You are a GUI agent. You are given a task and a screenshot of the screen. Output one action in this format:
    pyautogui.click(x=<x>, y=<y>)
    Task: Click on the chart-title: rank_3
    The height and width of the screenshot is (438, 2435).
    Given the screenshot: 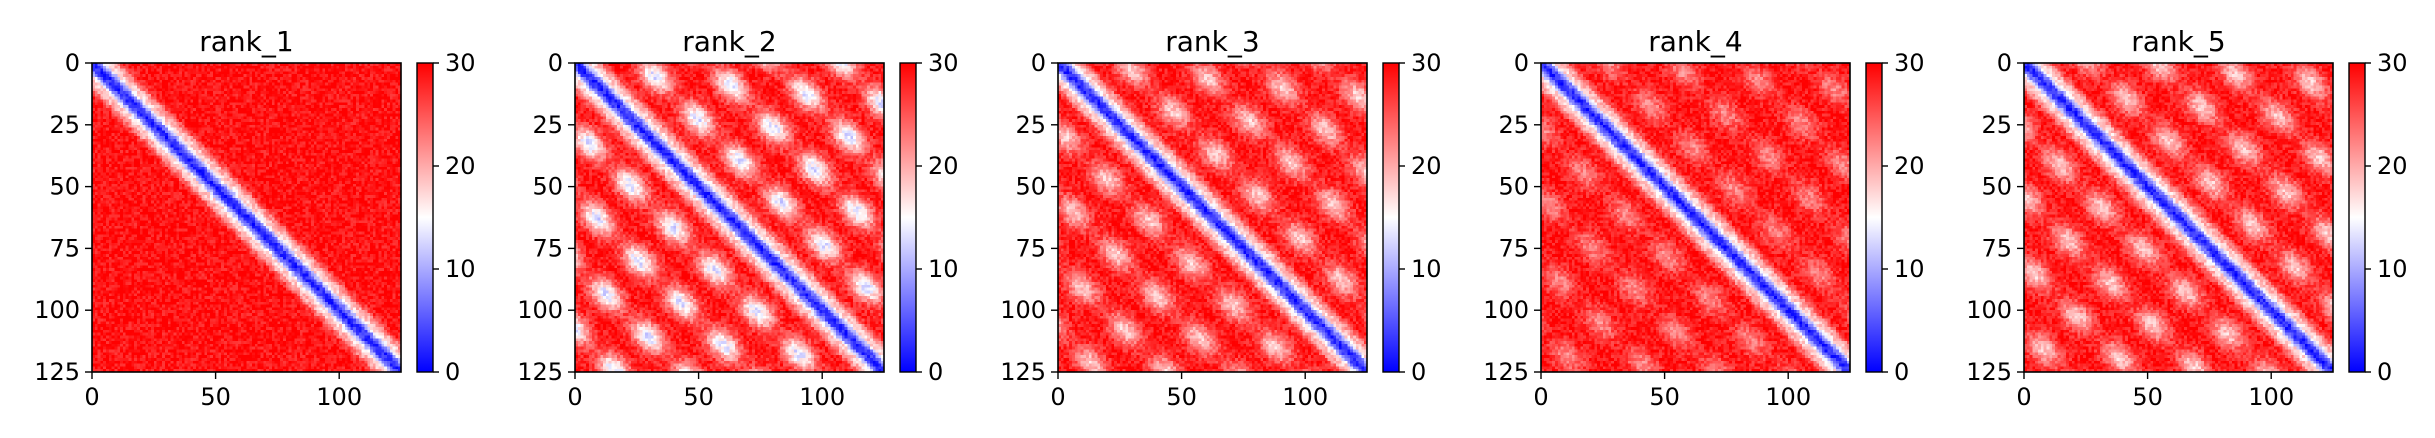 What is the action you would take?
    pyautogui.click(x=1212, y=41)
    